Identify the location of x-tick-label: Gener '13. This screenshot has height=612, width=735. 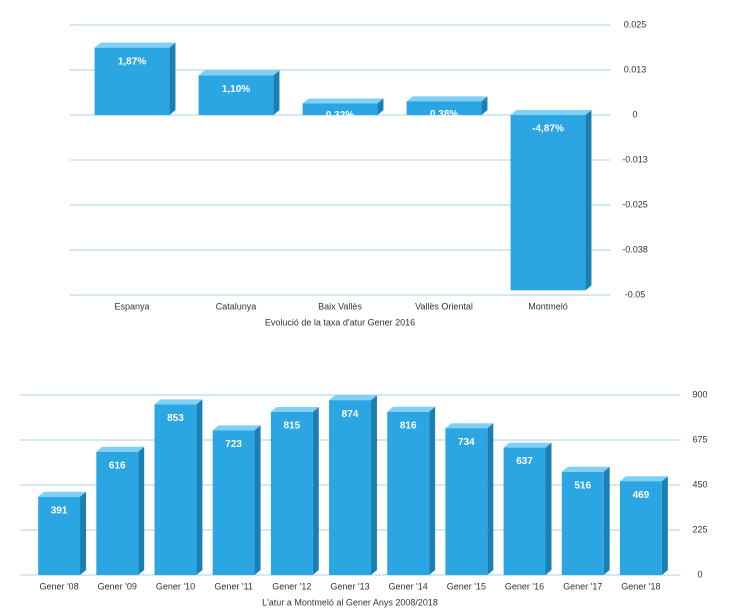
(349, 586).